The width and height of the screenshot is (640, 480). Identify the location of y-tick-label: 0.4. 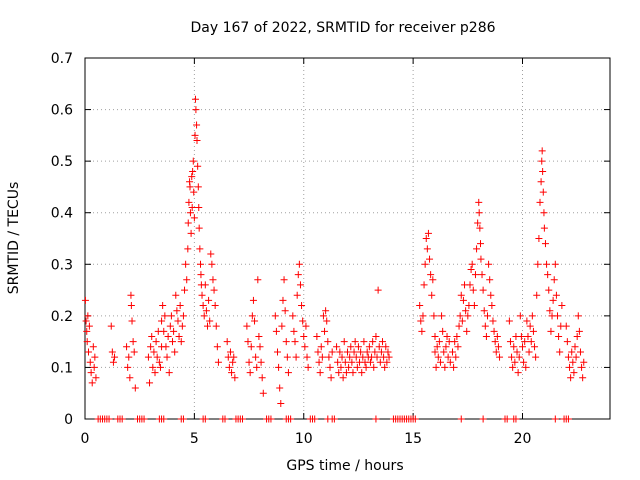
(62, 214).